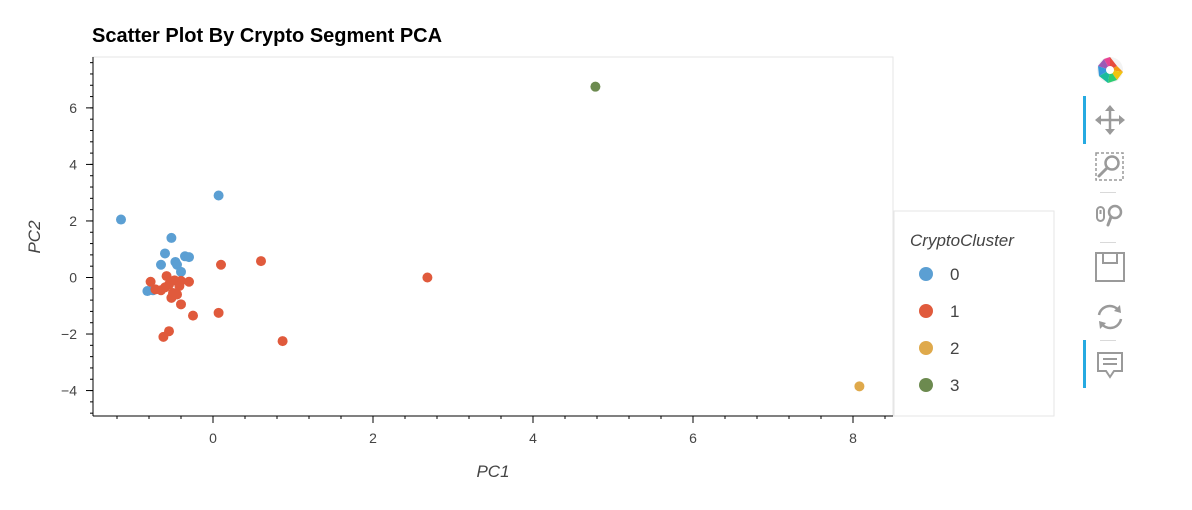 Image resolution: width=1192 pixels, height=510 pixels. Describe the element at coordinates (1110, 120) in the screenshot. I see `pan-tool-icon` at that location.